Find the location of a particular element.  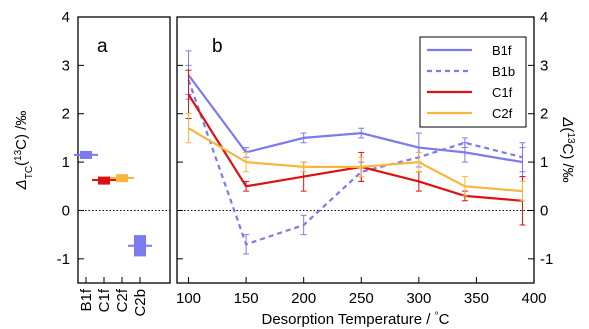

panel-a-ytick-label: 0 is located at coordinates (66, 210).